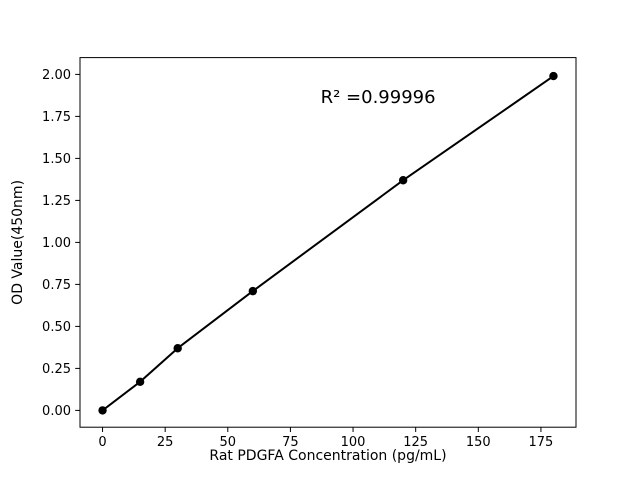 The image size is (640, 484). What do you see at coordinates (541, 442) in the screenshot?
I see `x-tick-label: 175` at bounding box center [541, 442].